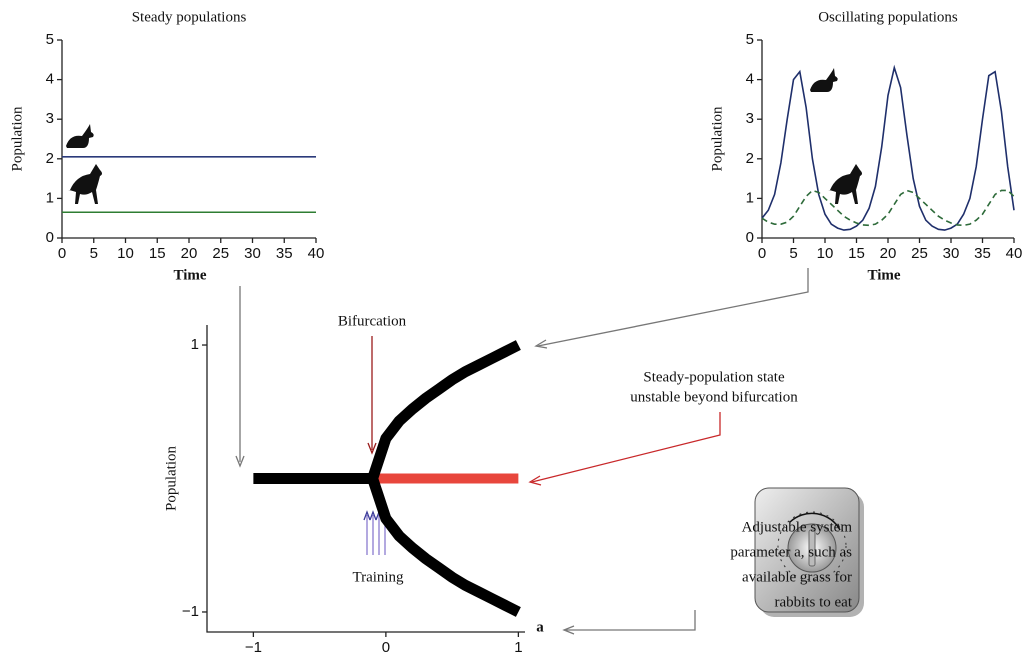  I want to click on x-axis-label: a, so click(540, 627).